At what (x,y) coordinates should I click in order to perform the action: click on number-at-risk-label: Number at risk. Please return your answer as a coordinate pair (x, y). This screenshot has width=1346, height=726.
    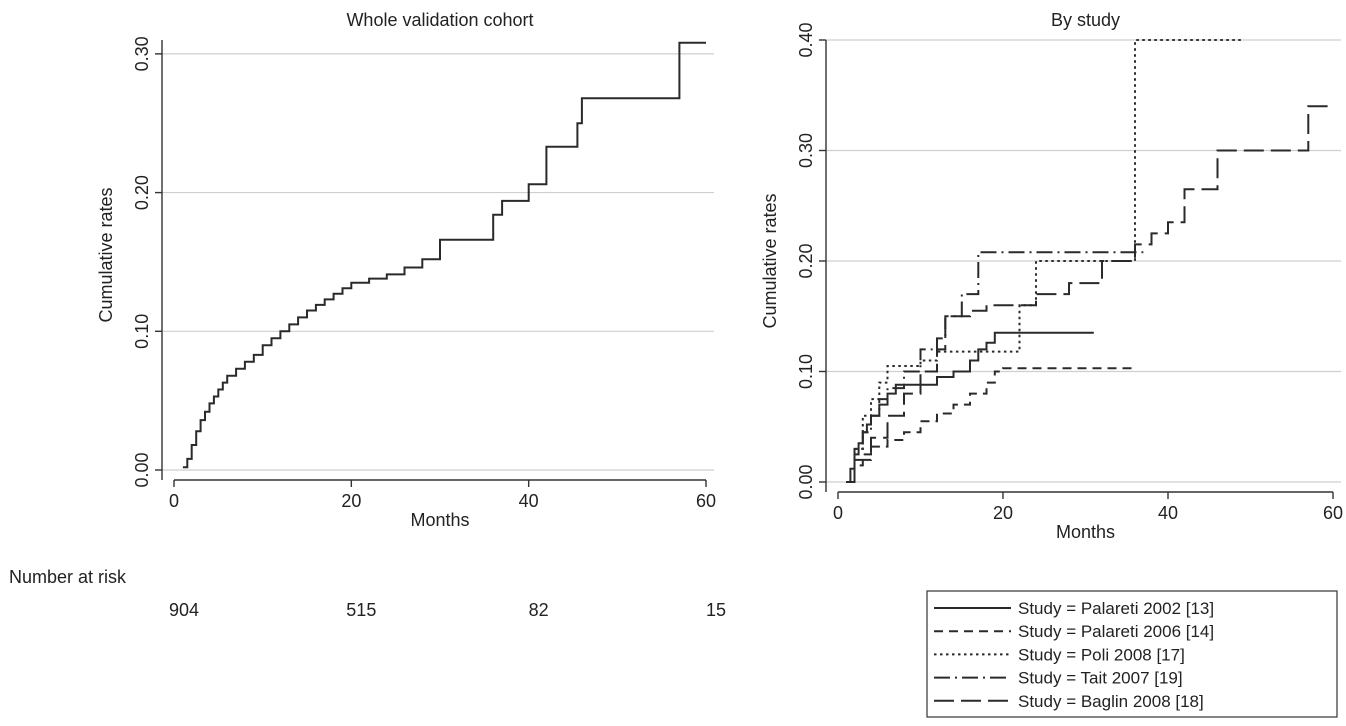
    Looking at the image, I should click on (68, 577).